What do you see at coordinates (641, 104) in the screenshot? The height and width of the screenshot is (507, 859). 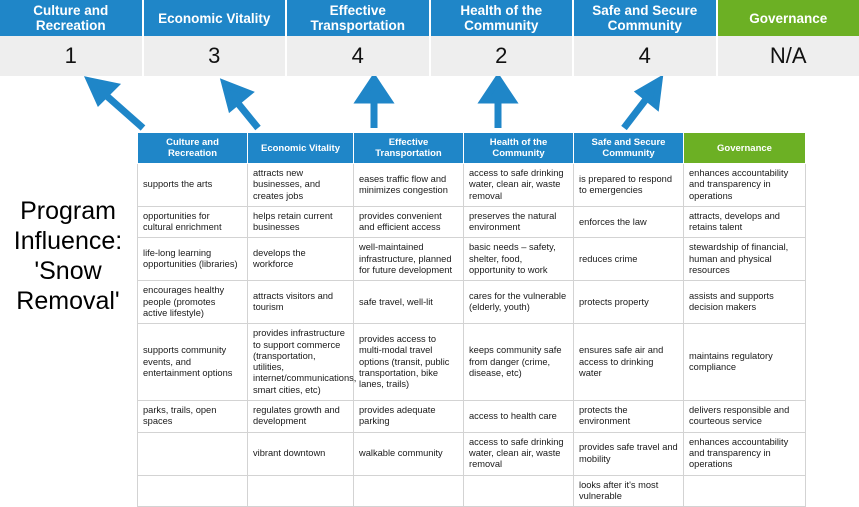 I see `arrow-icon-safe-and-secure-community` at bounding box center [641, 104].